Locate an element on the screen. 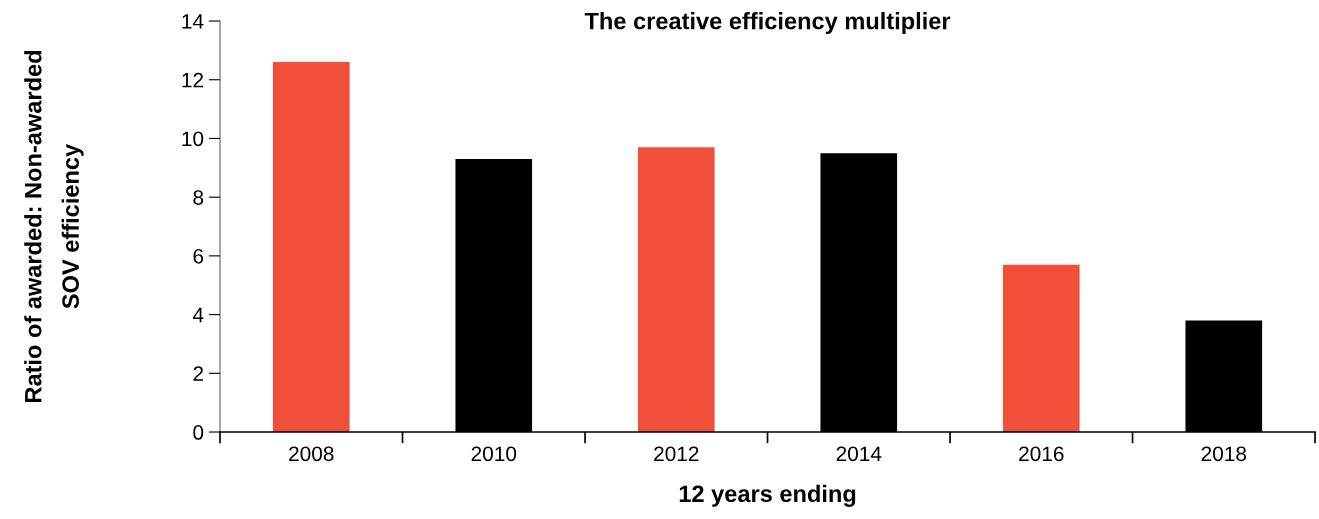  y-axis-title: Ratio of awarded: Non-awarded SOV efficiency is located at coordinates (54, 226).